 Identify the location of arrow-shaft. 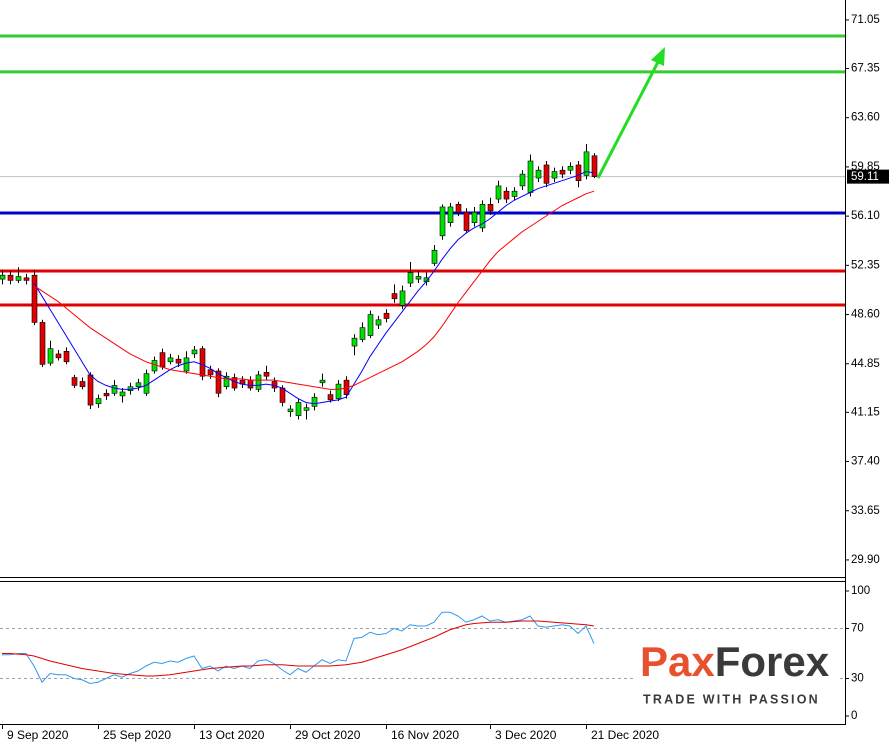
(628, 120).